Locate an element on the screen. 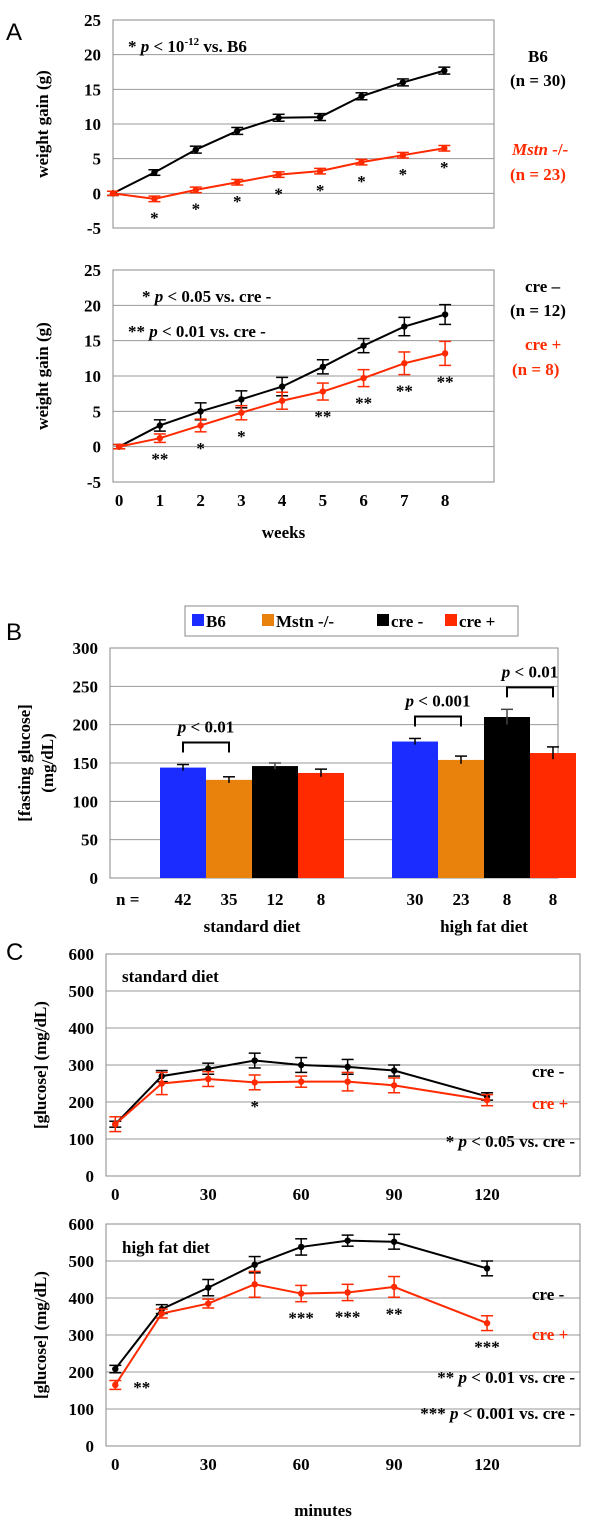 The width and height of the screenshot is (607, 1539). y-tick-label: 400 is located at coordinates (82, 1028).